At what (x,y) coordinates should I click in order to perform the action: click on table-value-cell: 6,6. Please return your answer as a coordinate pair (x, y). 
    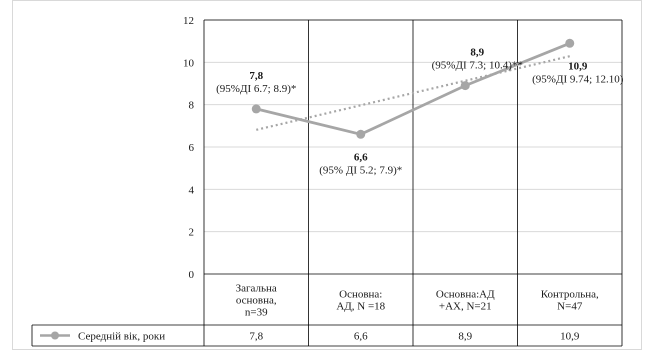
    Looking at the image, I should click on (361, 337).